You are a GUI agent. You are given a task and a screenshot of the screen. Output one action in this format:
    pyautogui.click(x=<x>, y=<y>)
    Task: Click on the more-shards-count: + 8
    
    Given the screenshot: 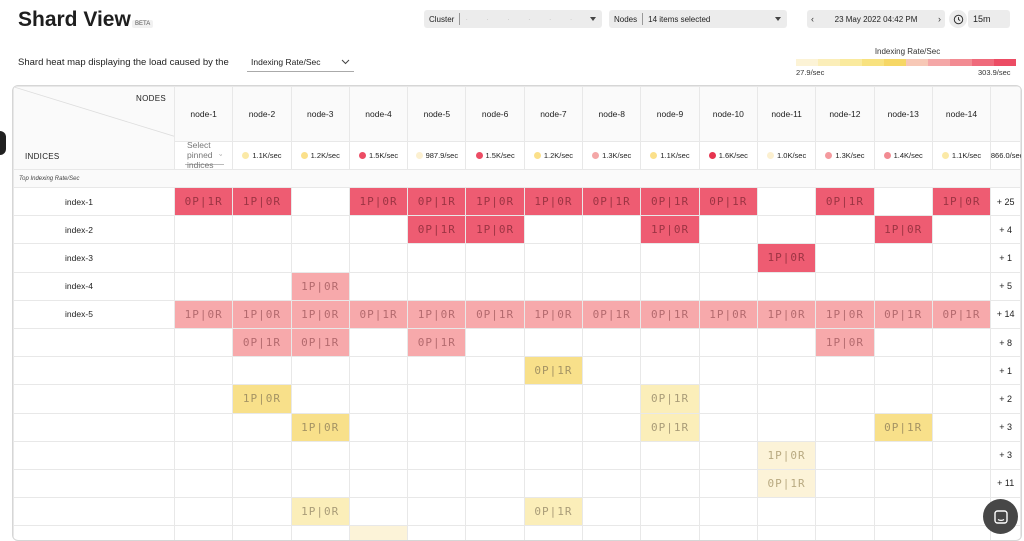 What is the action you would take?
    pyautogui.click(x=1005, y=342)
    